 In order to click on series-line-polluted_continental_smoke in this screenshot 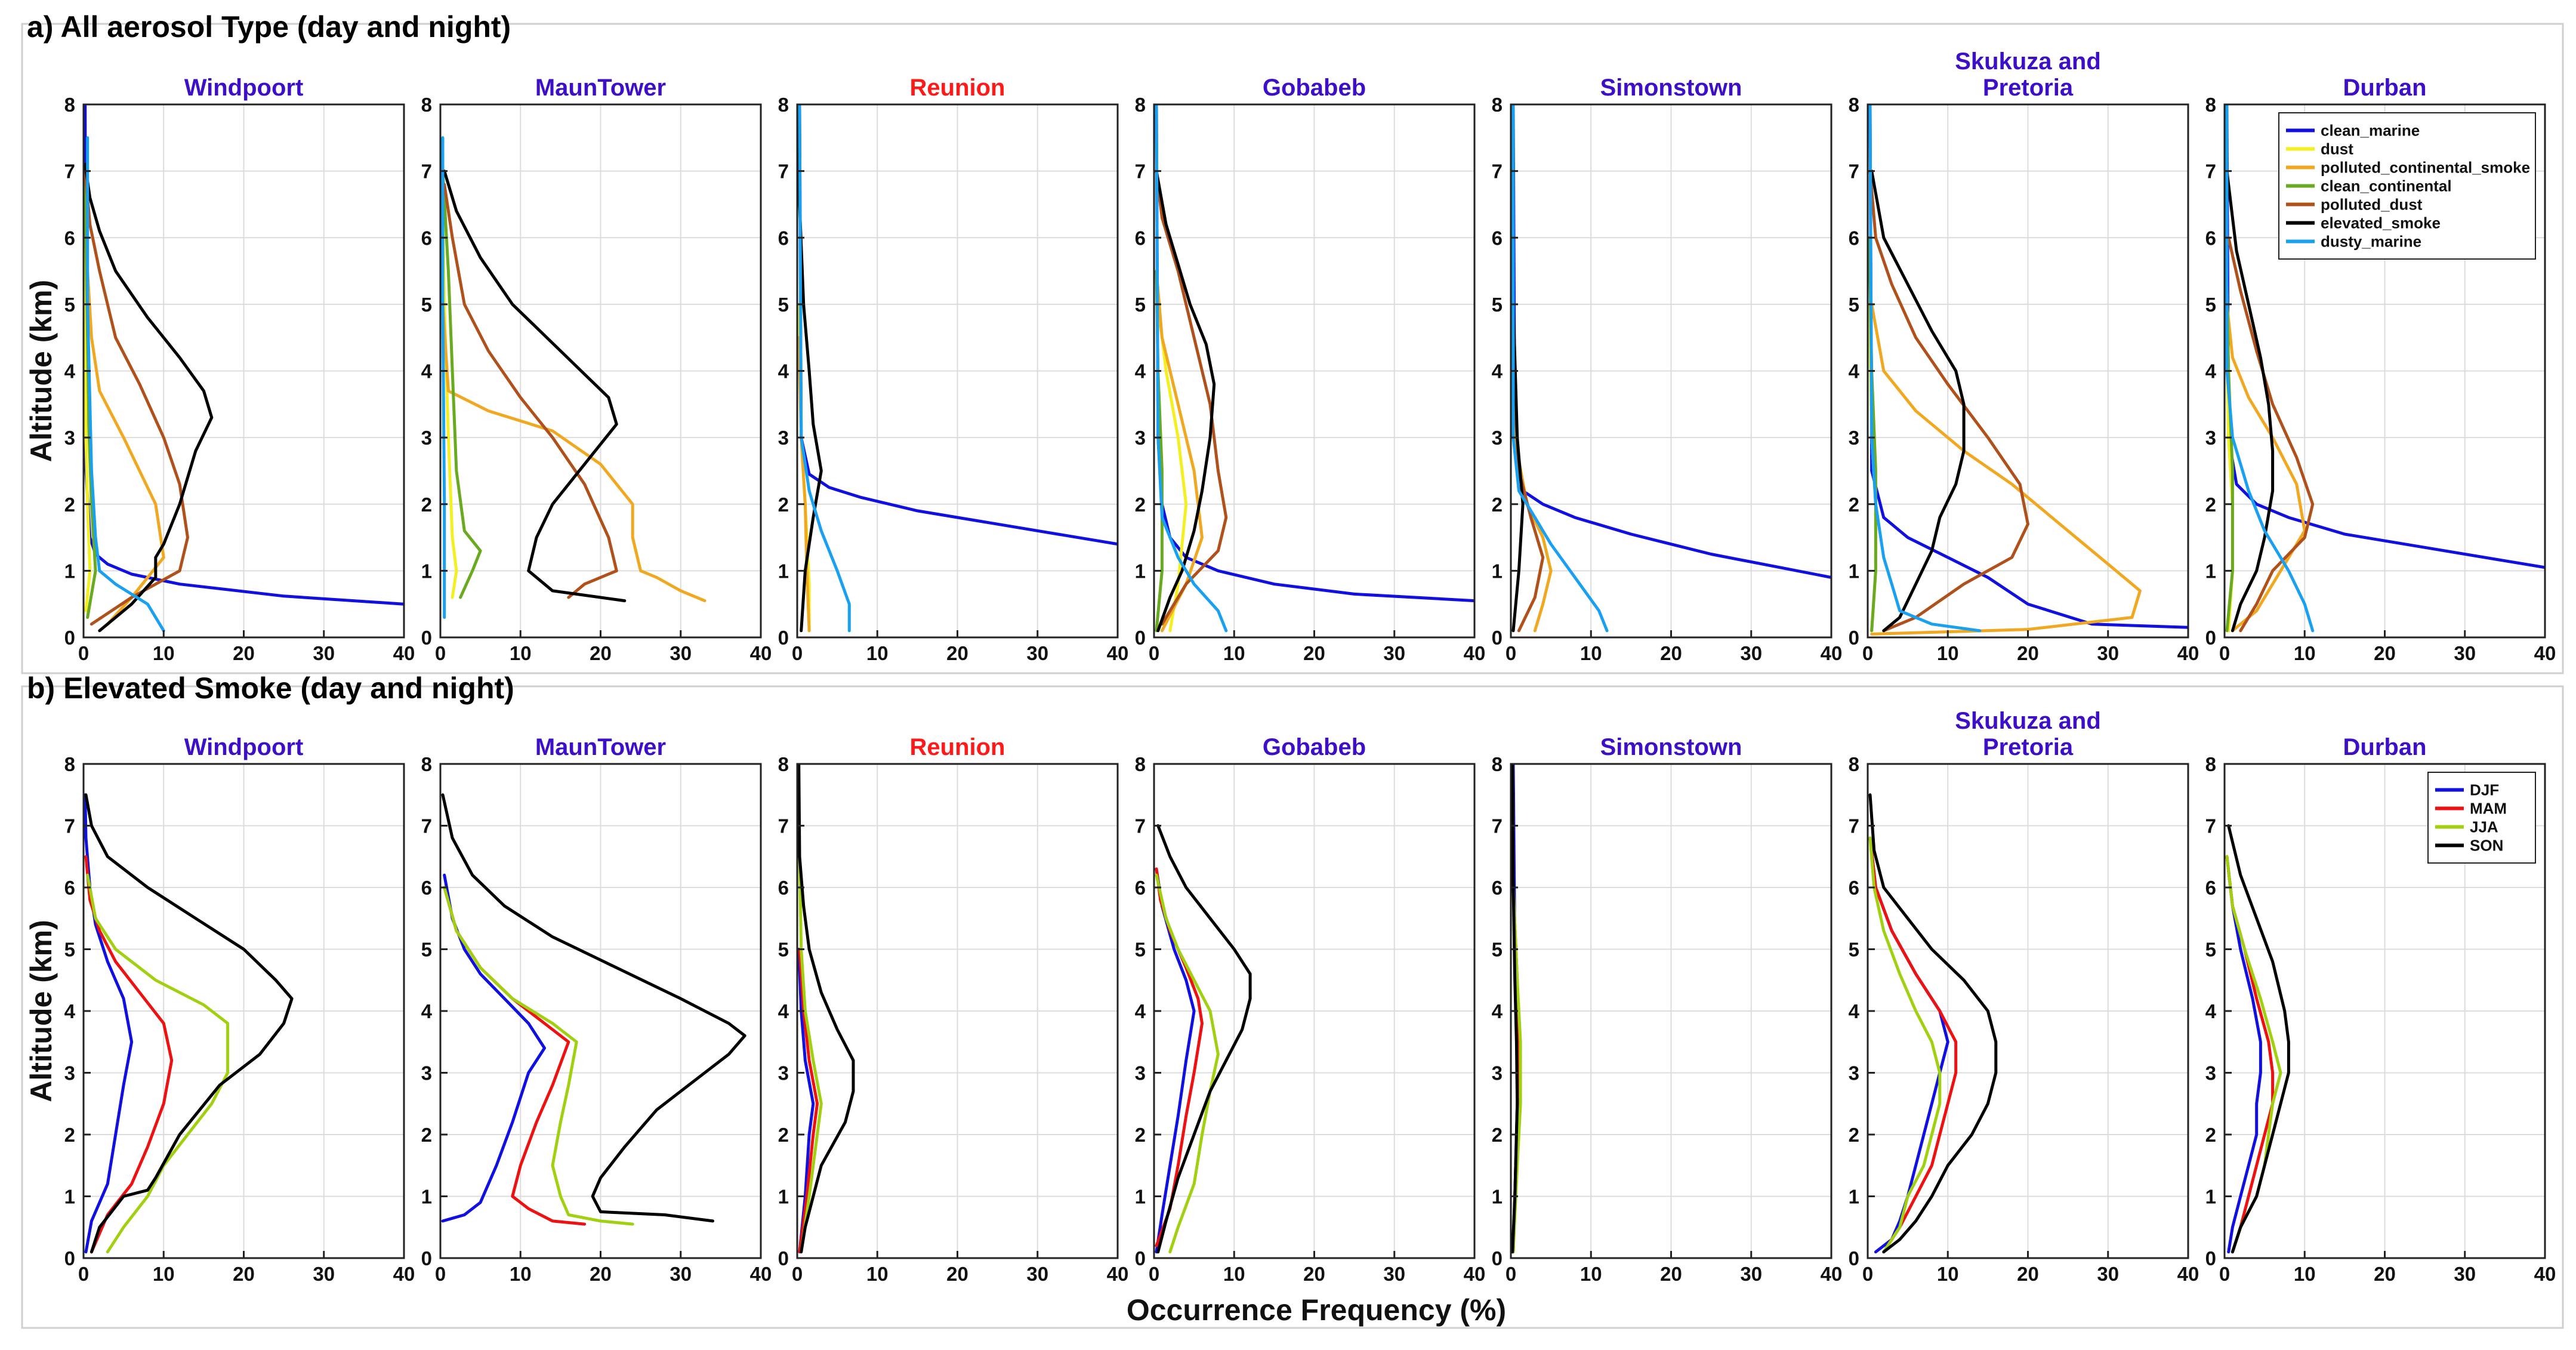, I will do `click(2266, 468)`.